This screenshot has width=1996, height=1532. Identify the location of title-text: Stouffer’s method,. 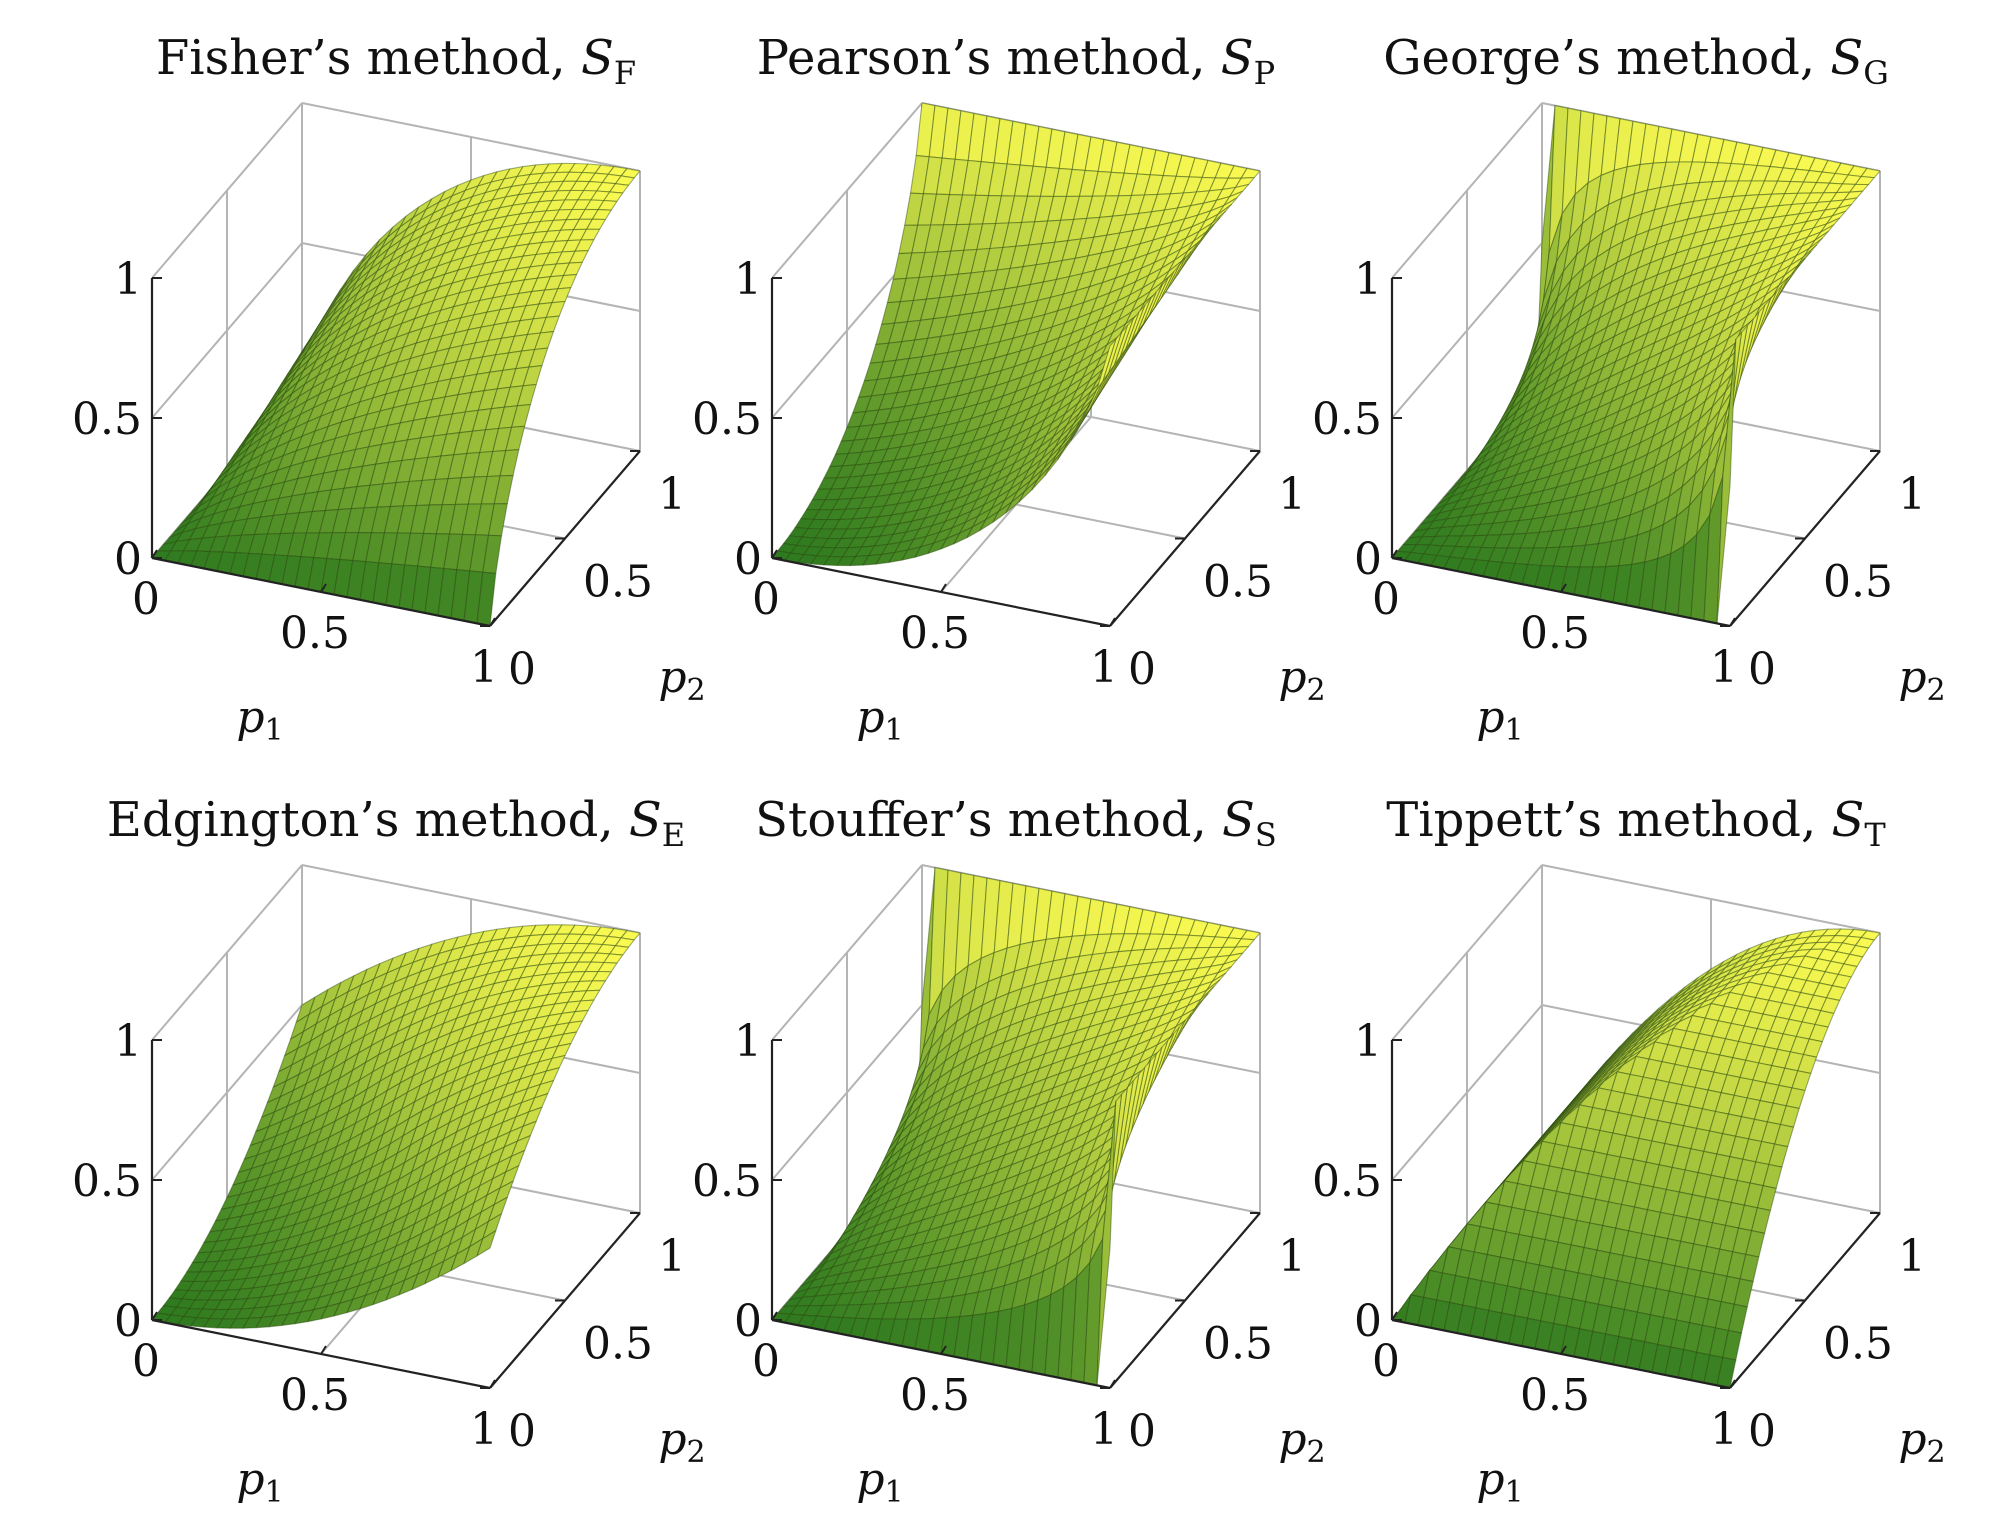
(988, 820).